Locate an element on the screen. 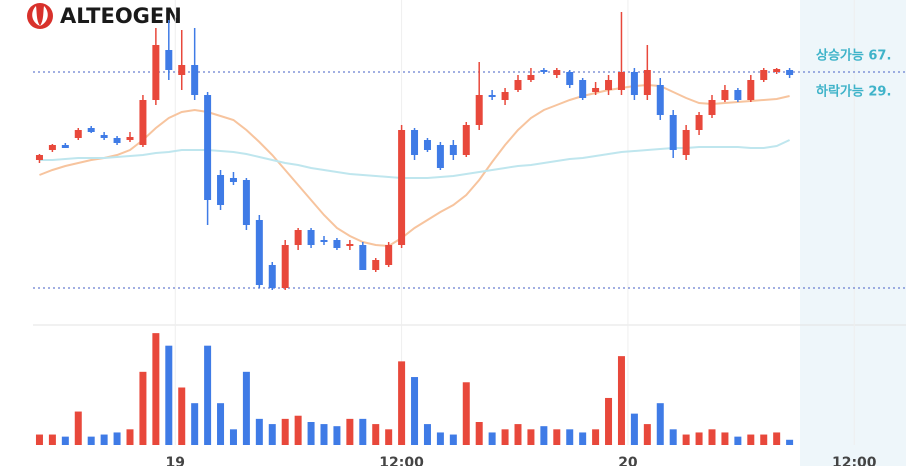 The width and height of the screenshot is (906, 466). forecast-zone is located at coordinates (853, 233).